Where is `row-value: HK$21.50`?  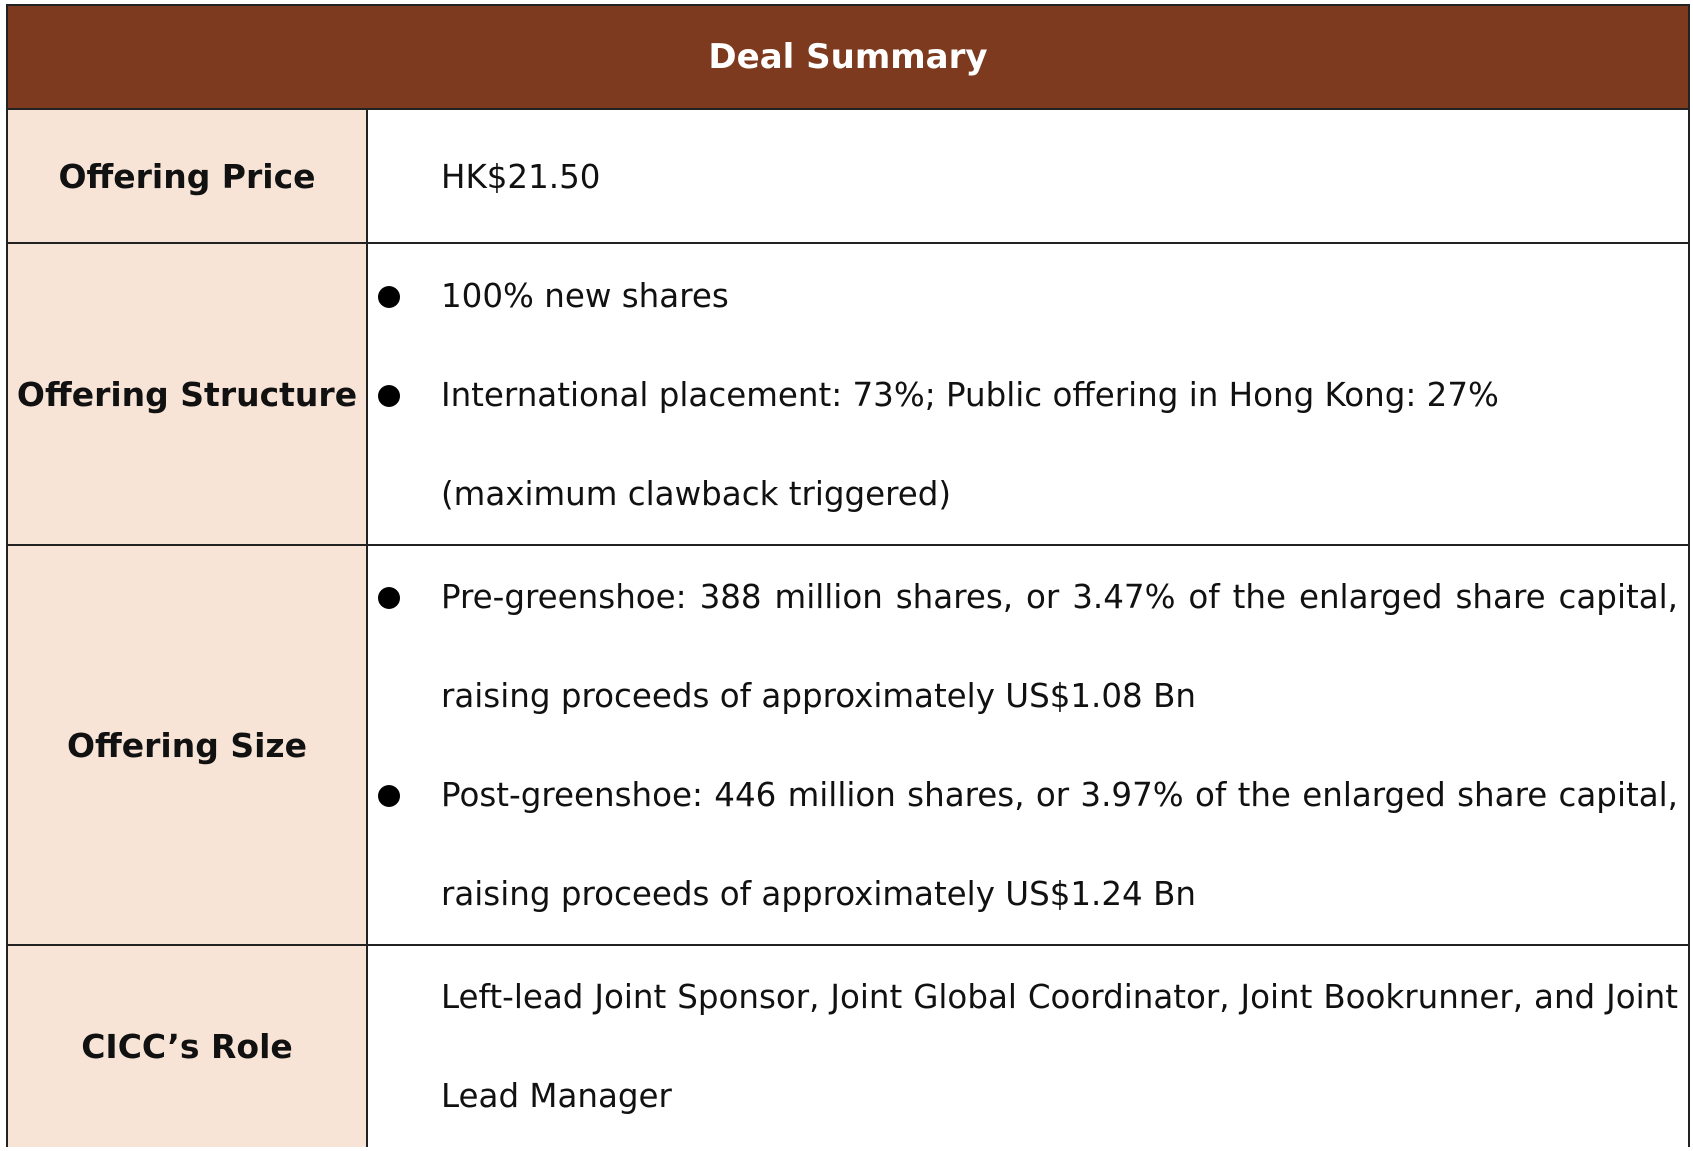 row-value: HK$21.50 is located at coordinates (1028, 176).